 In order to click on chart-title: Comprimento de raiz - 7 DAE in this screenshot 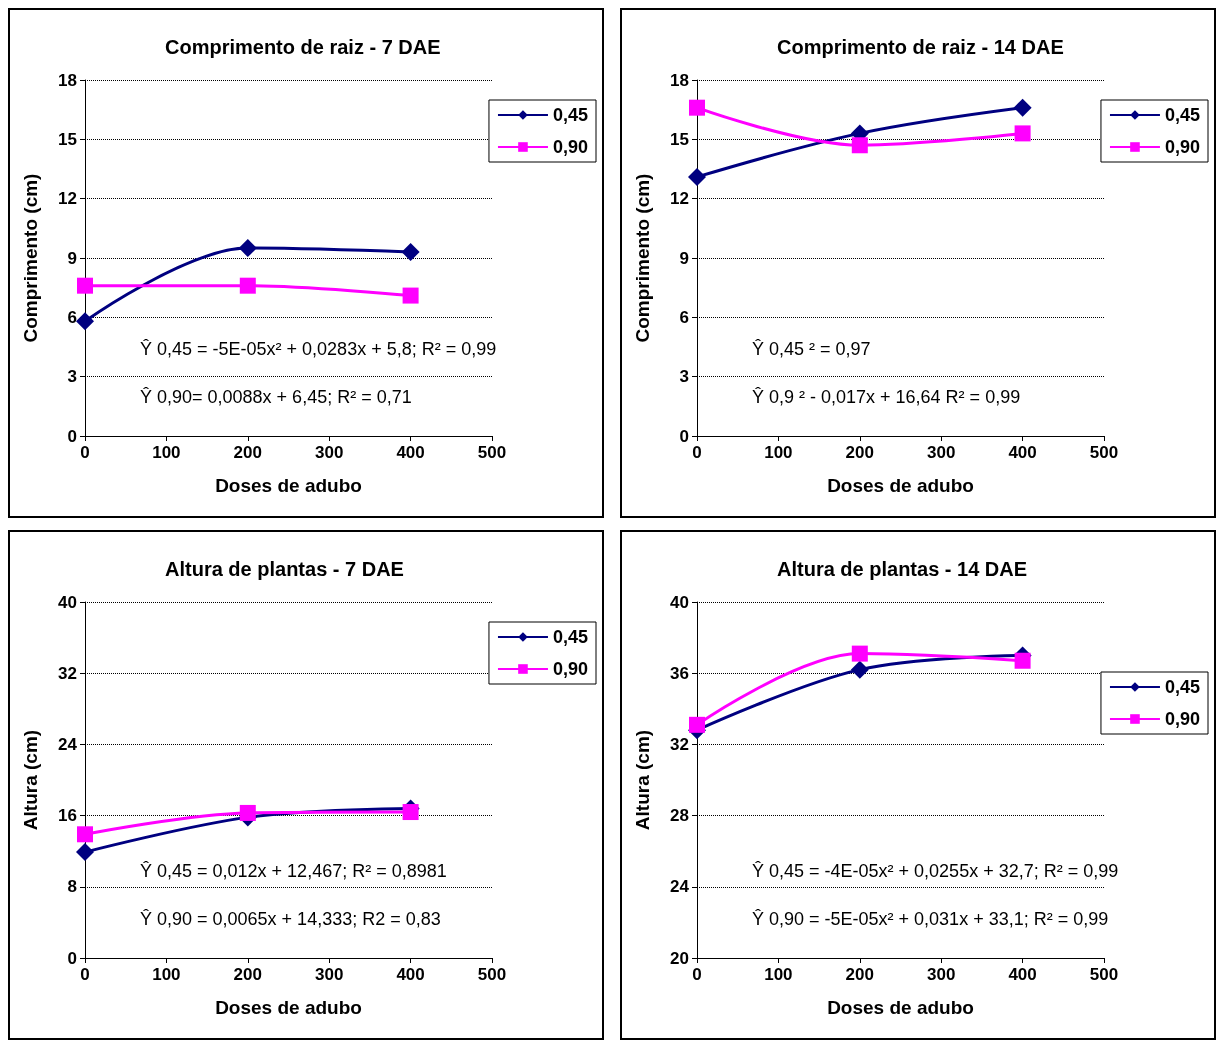, I will do `click(303, 47)`.